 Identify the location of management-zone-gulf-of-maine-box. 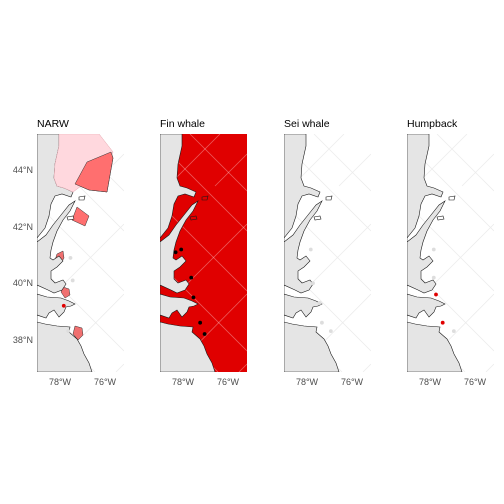
(80, 216).